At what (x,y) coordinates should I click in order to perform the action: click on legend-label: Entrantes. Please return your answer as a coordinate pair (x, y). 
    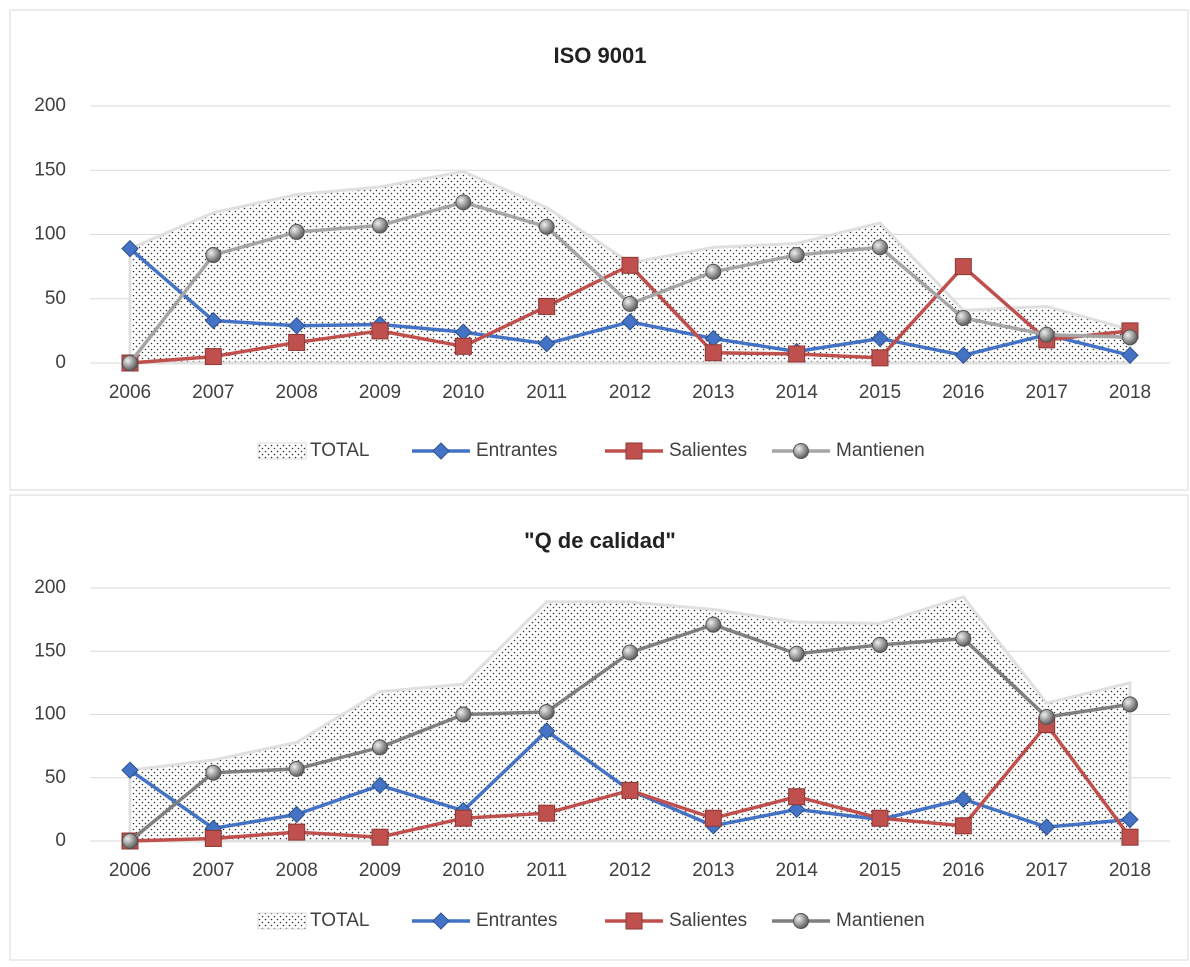
    Looking at the image, I should click on (516, 450).